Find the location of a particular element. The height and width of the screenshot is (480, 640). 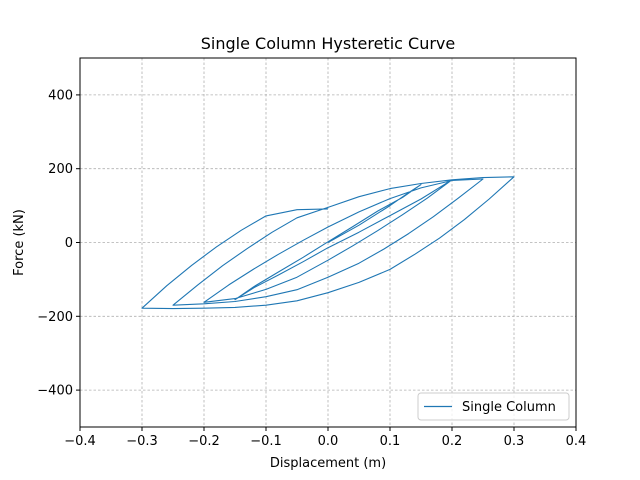

x-tick-label: 0.1 is located at coordinates (390, 441).